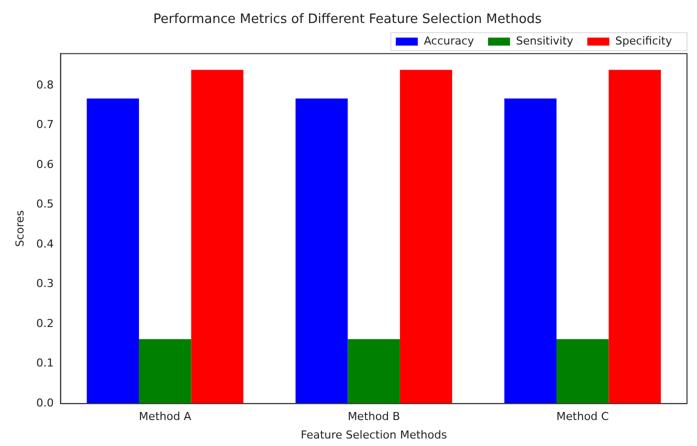  I want to click on x-tick-label: Method A, so click(165, 417).